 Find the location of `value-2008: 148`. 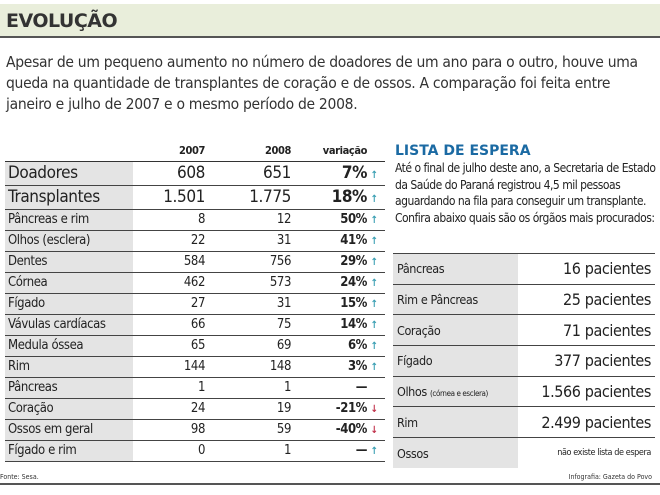

value-2008: 148 is located at coordinates (262, 367).